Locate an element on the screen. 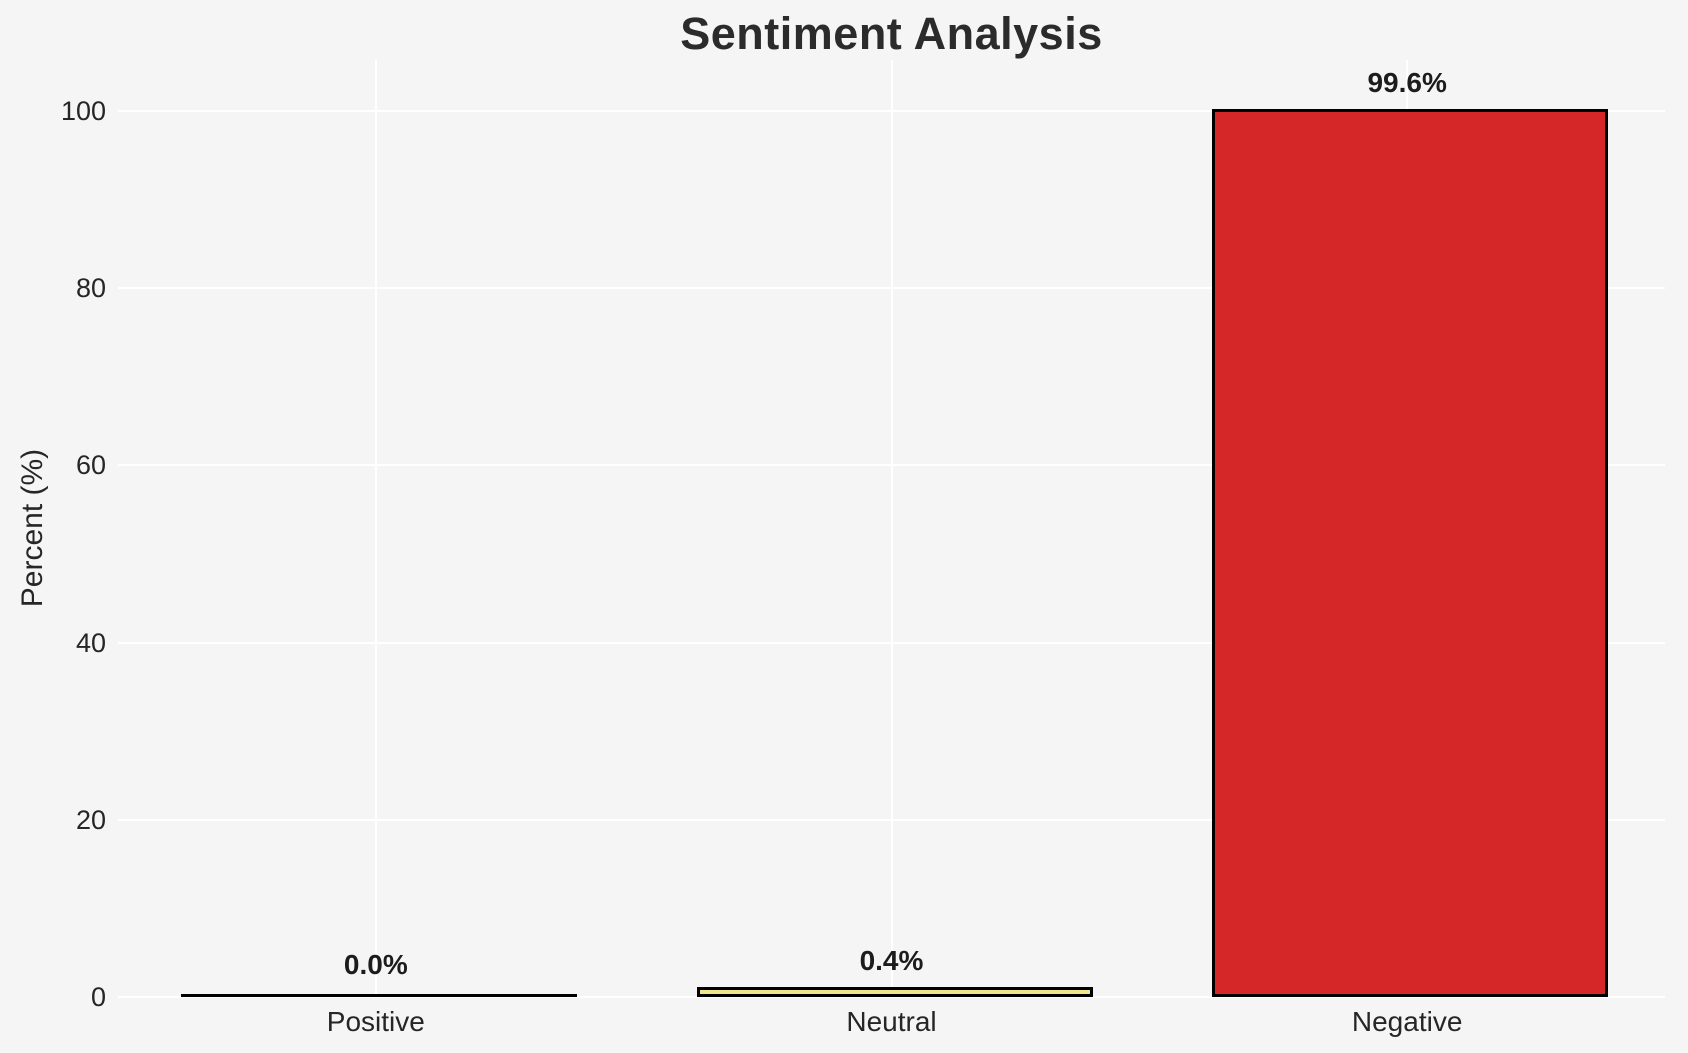 Image resolution: width=1688 pixels, height=1053 pixels. x-gridline-positive is located at coordinates (375, 528).